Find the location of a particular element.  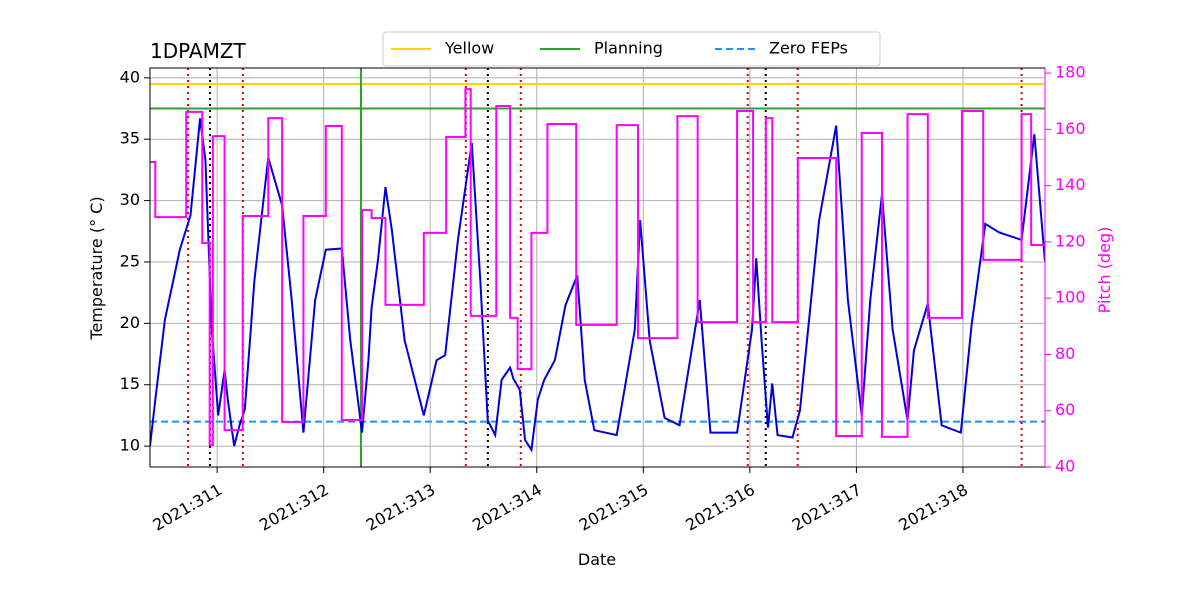

y-tick-label: 25 is located at coordinates (130, 260).